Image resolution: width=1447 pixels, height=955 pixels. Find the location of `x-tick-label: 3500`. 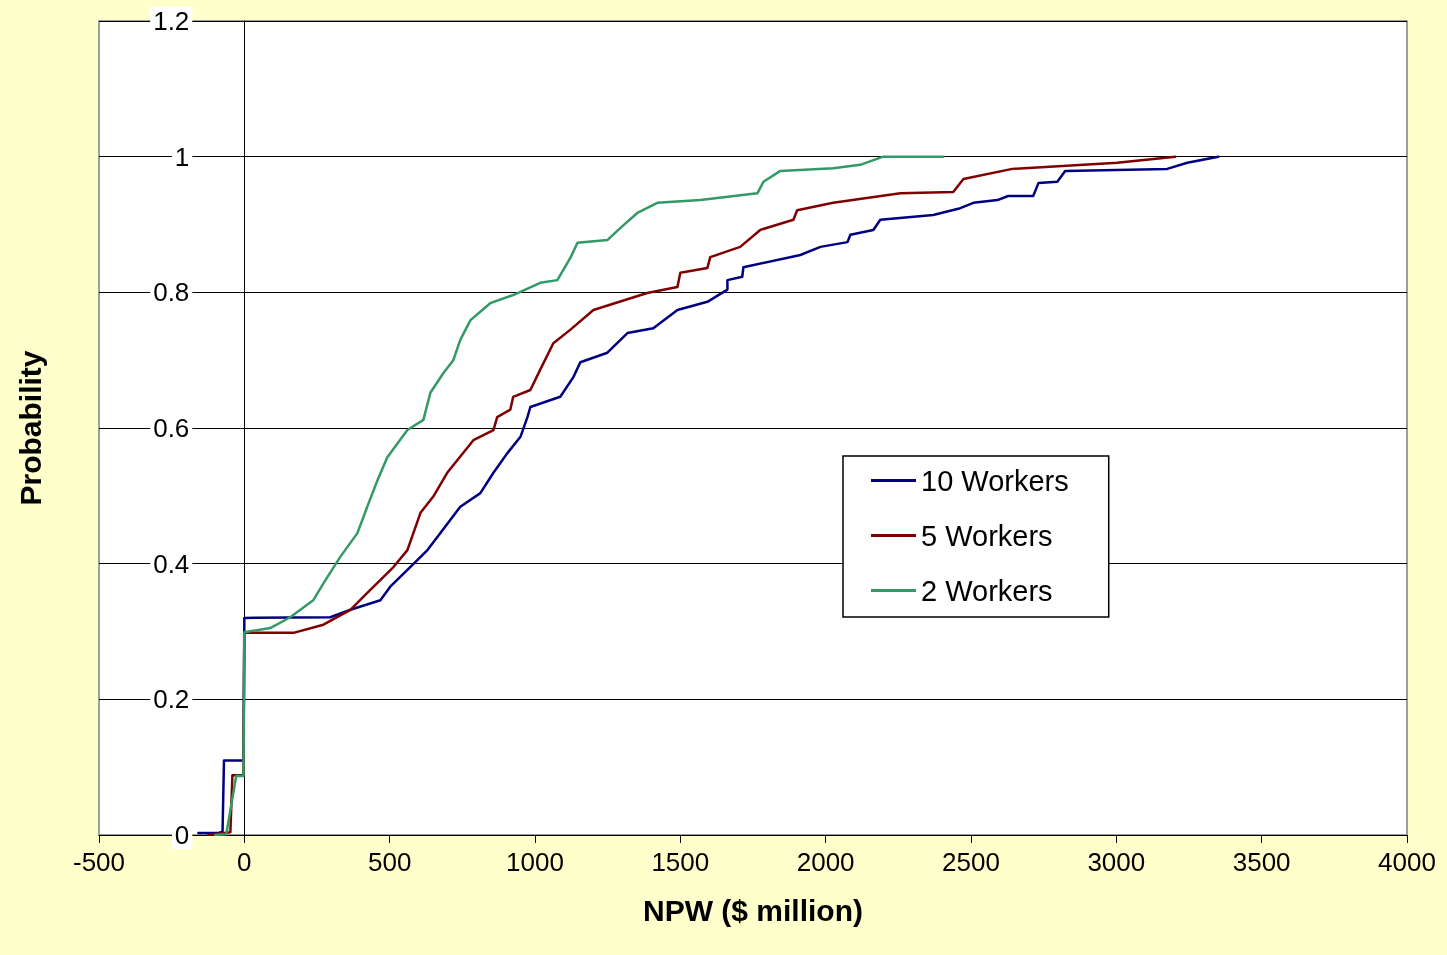

x-tick-label: 3500 is located at coordinates (1261, 862).